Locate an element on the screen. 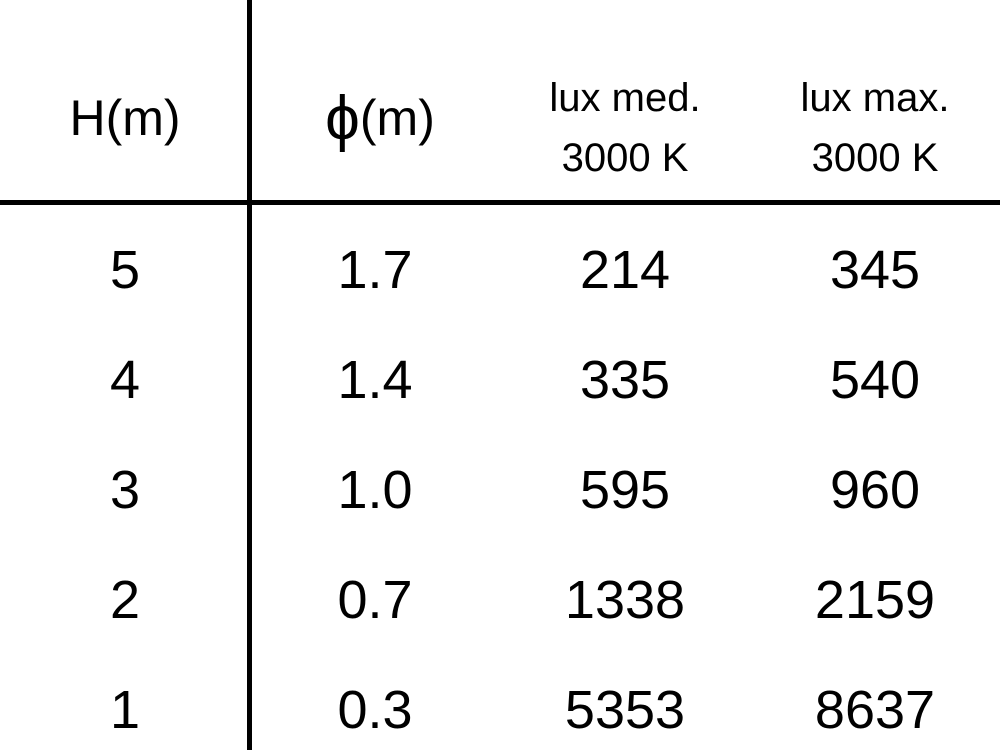 Image resolution: width=1000 pixels, height=750 pixels. cell-lux-med: 595 is located at coordinates (625, 490).